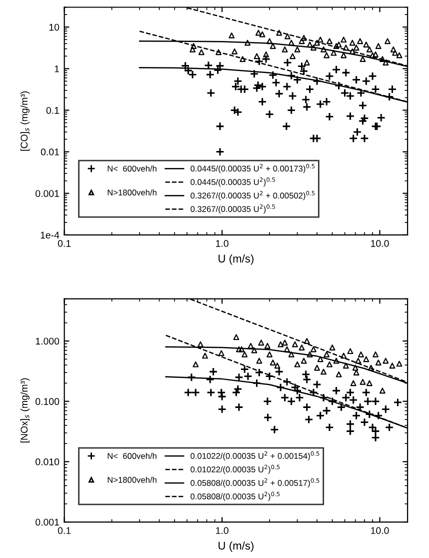 Image resolution: width=429 pixels, height=558 pixels. Describe the element at coordinates (252, 195) in the screenshot. I see `legend-label: 0.3267/(0.00035 U$^{2}$ + 0.00502)$^{0.5}$` at that location.